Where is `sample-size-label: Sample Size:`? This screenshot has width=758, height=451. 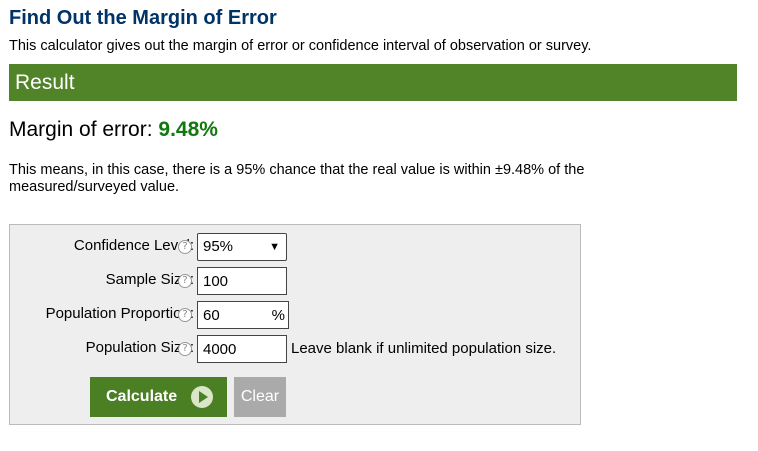 sample-size-label: Sample Size: is located at coordinates (149, 279).